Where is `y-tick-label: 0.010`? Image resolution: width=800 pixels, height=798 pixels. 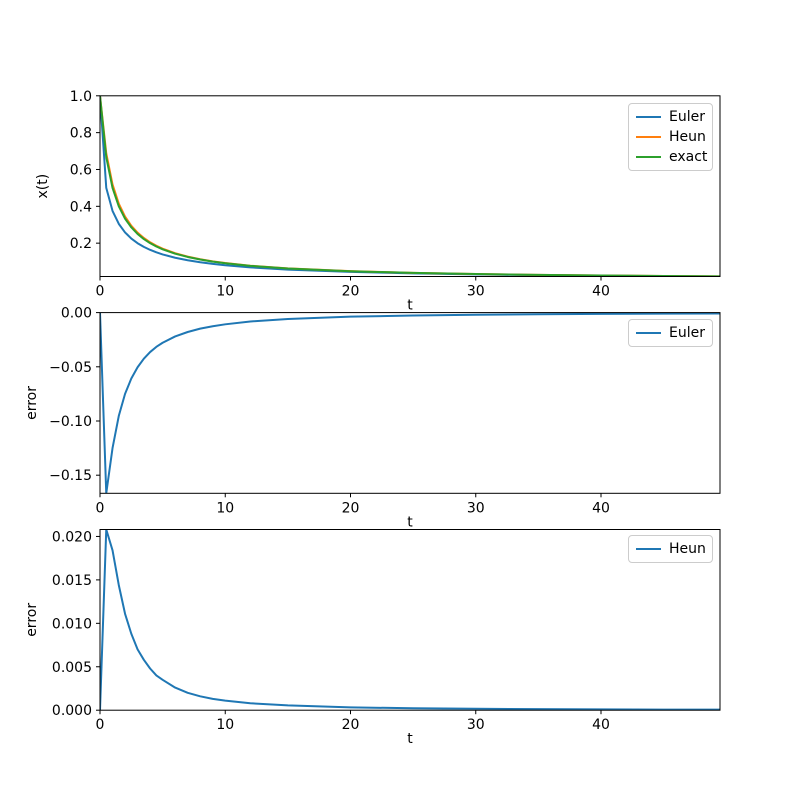 y-tick-label: 0.010 is located at coordinates (72, 624).